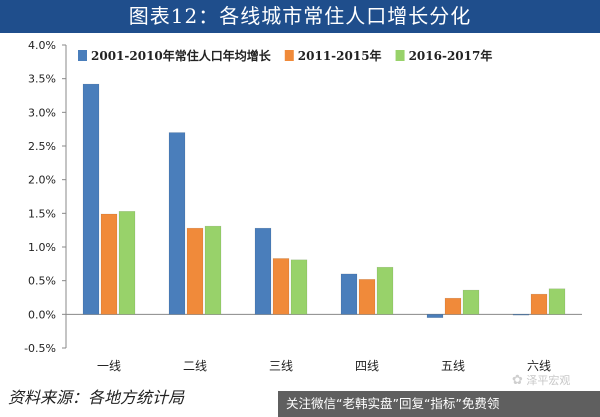  What do you see at coordinates (42, 146) in the screenshot?
I see `y-tick-label: 2.5%` at bounding box center [42, 146].